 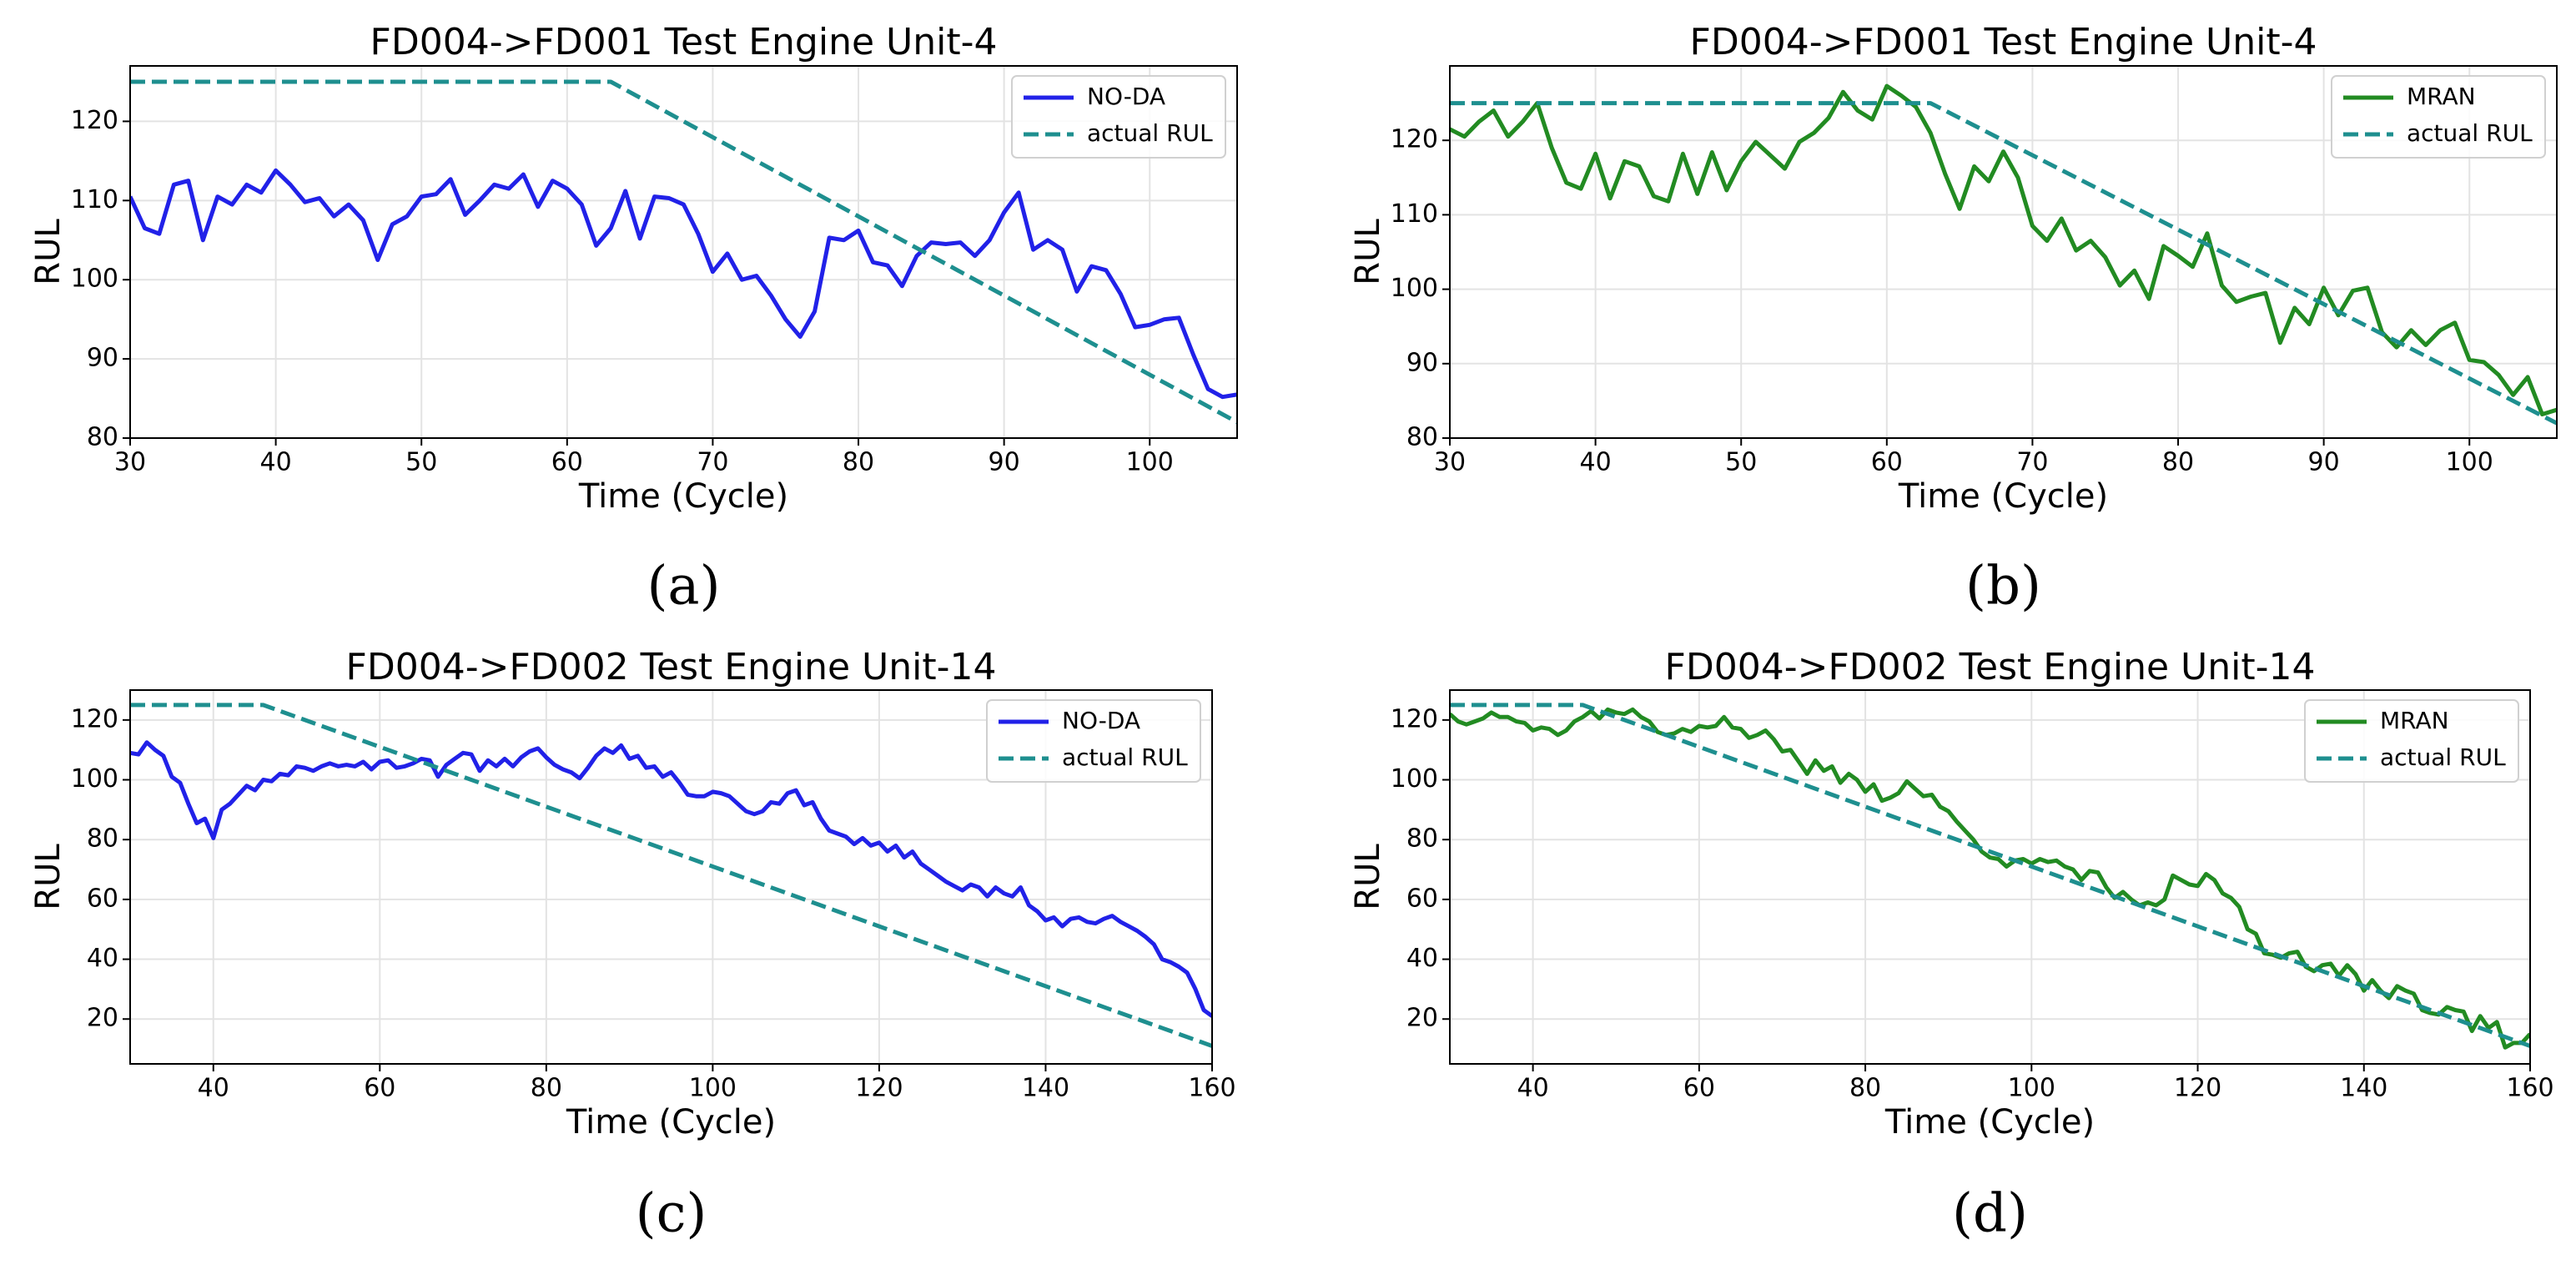 I want to click on caption: (b), so click(x=2003, y=586).